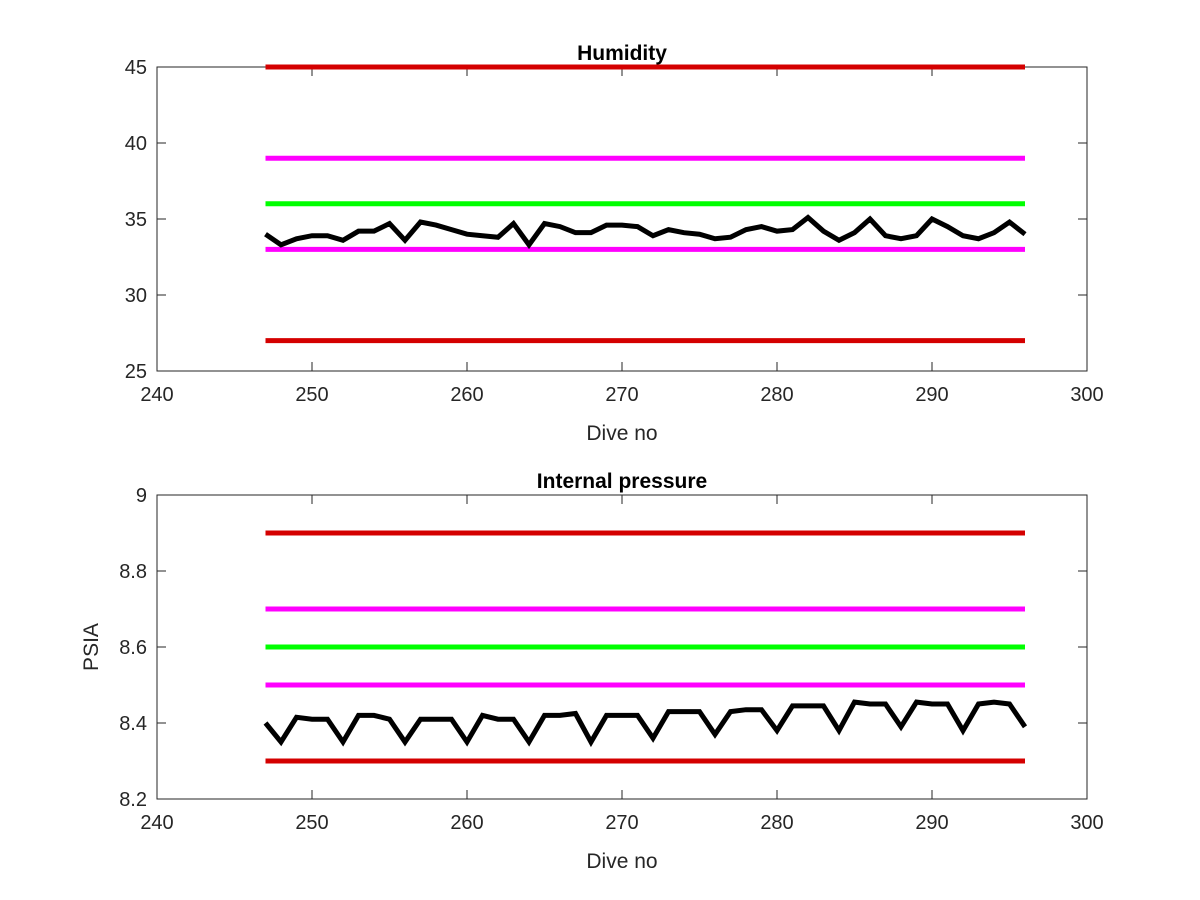 Image resolution: width=1200 pixels, height=900 pixels. I want to click on chart-1-ytick-label: 45, so click(136, 68).